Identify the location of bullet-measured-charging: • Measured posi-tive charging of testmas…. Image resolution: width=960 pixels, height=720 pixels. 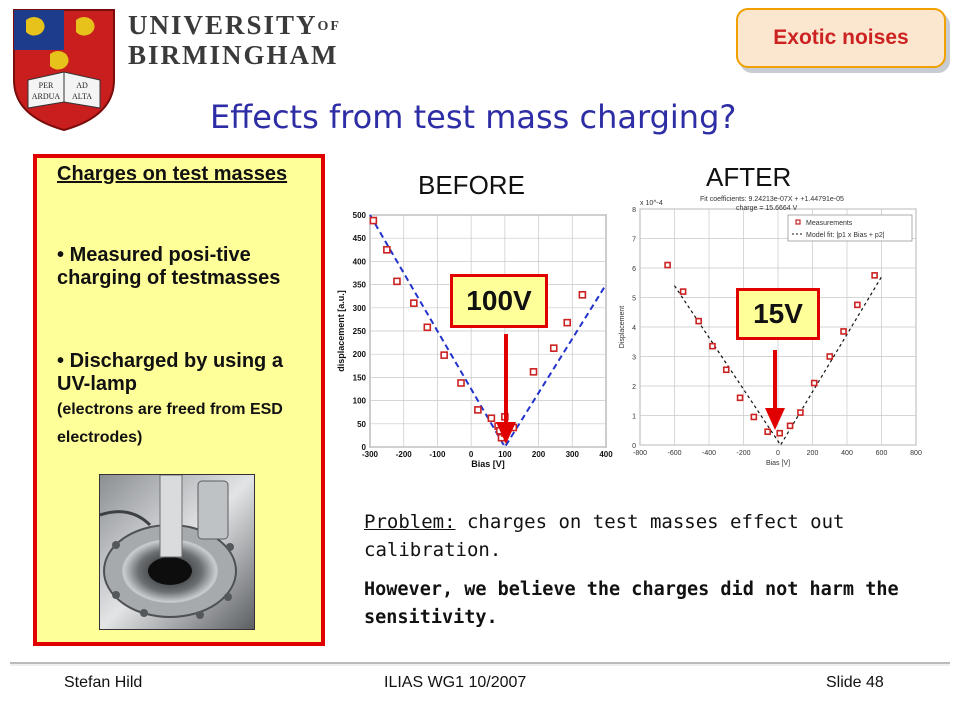
(169, 266).